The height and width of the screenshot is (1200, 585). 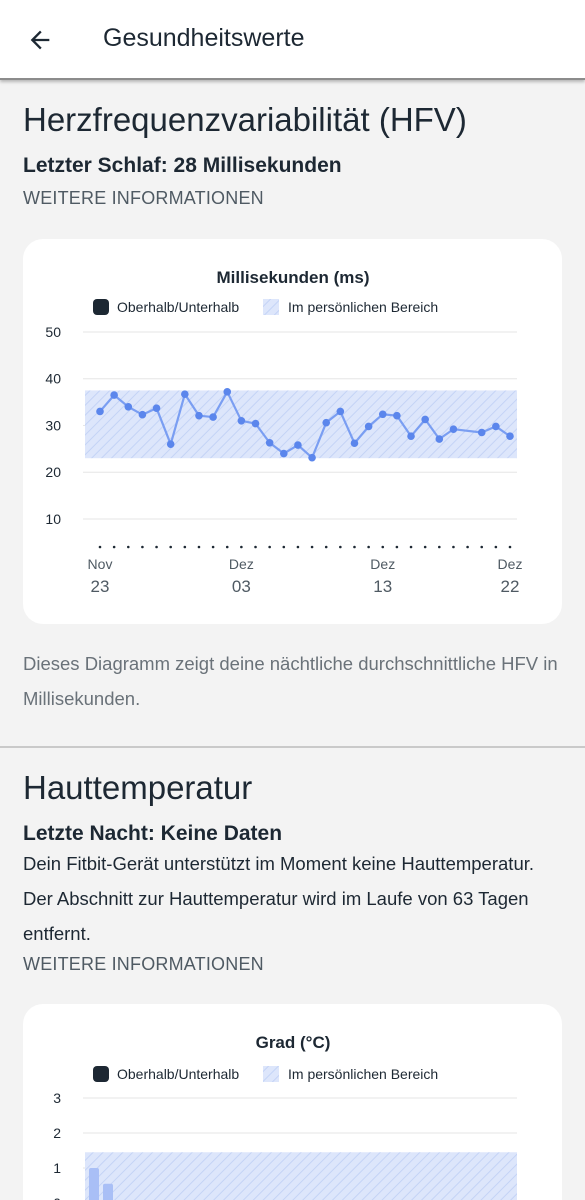 What do you see at coordinates (57, 1168) in the screenshot?
I see `y-tick-label: 1` at bounding box center [57, 1168].